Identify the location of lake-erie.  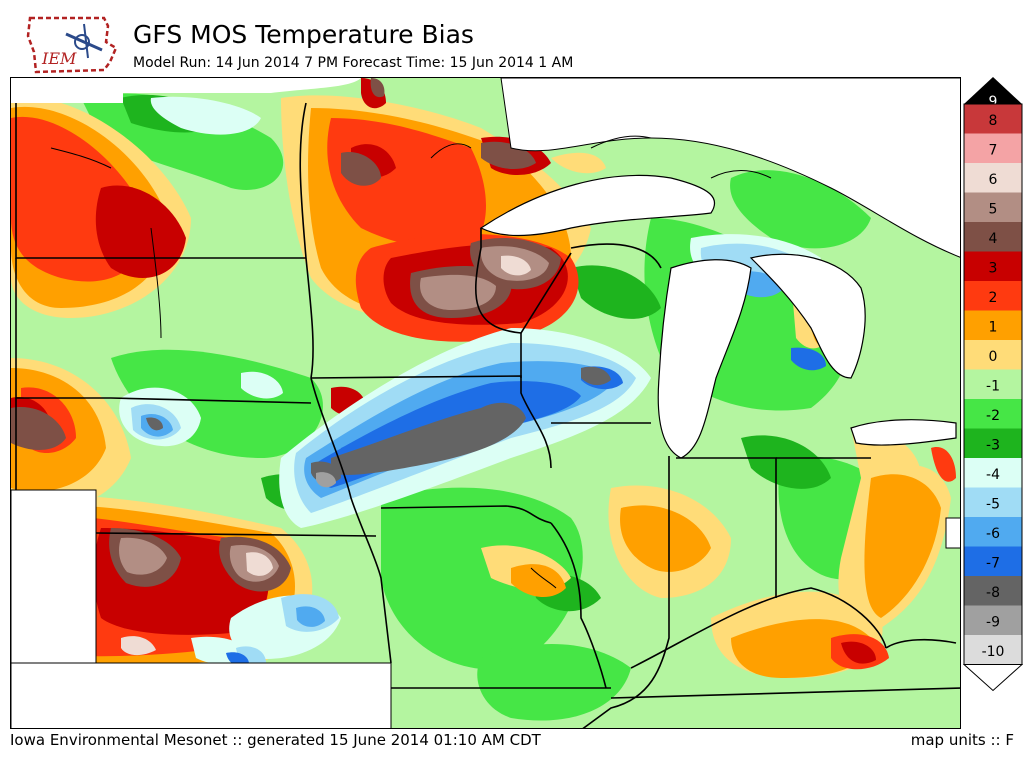
(903, 432).